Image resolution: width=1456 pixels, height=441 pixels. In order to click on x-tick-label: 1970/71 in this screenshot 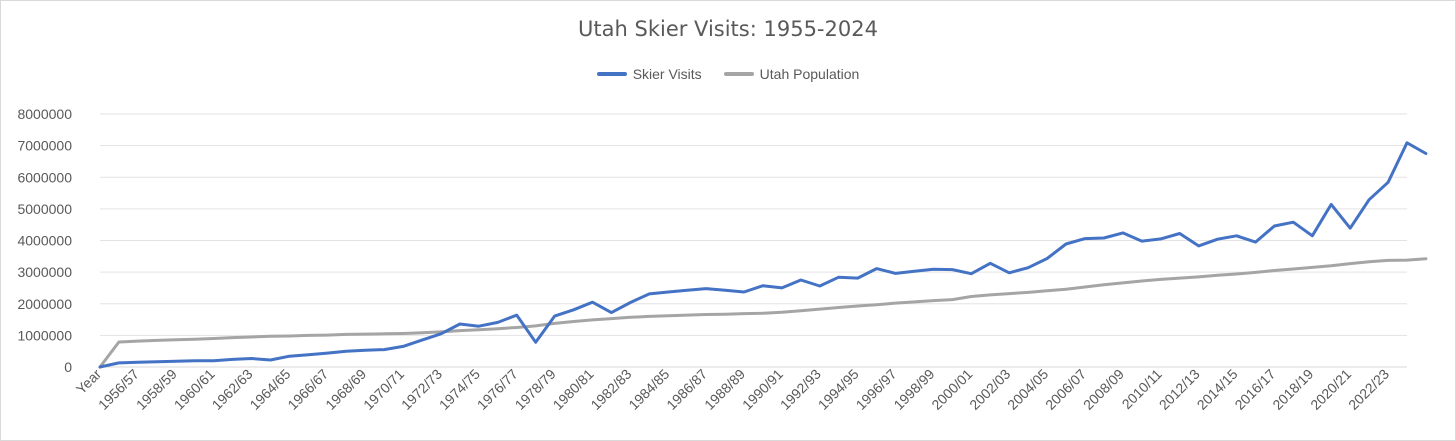, I will do `click(383, 389)`.